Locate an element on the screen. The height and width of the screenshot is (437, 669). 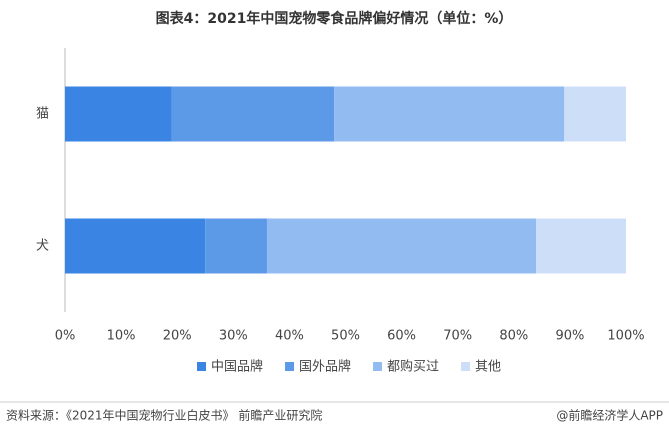
legend-label: 中国品牌 is located at coordinates (237, 367).